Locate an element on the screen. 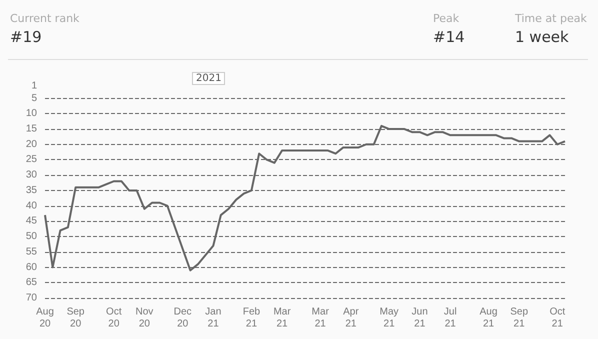 The image size is (598, 339). x-tick-label: Dec 20 is located at coordinates (183, 318).